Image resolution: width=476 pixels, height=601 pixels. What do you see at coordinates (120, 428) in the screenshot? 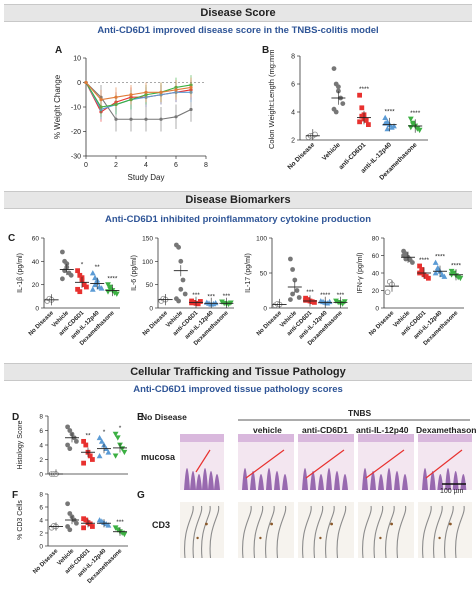
I see `significance-chartD: *` at bounding box center [120, 428].